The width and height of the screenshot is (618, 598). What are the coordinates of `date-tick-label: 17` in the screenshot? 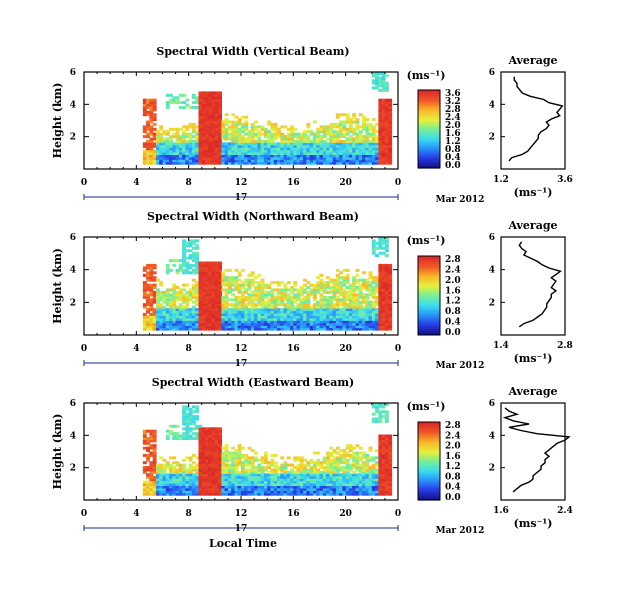 It's located at (241, 364).